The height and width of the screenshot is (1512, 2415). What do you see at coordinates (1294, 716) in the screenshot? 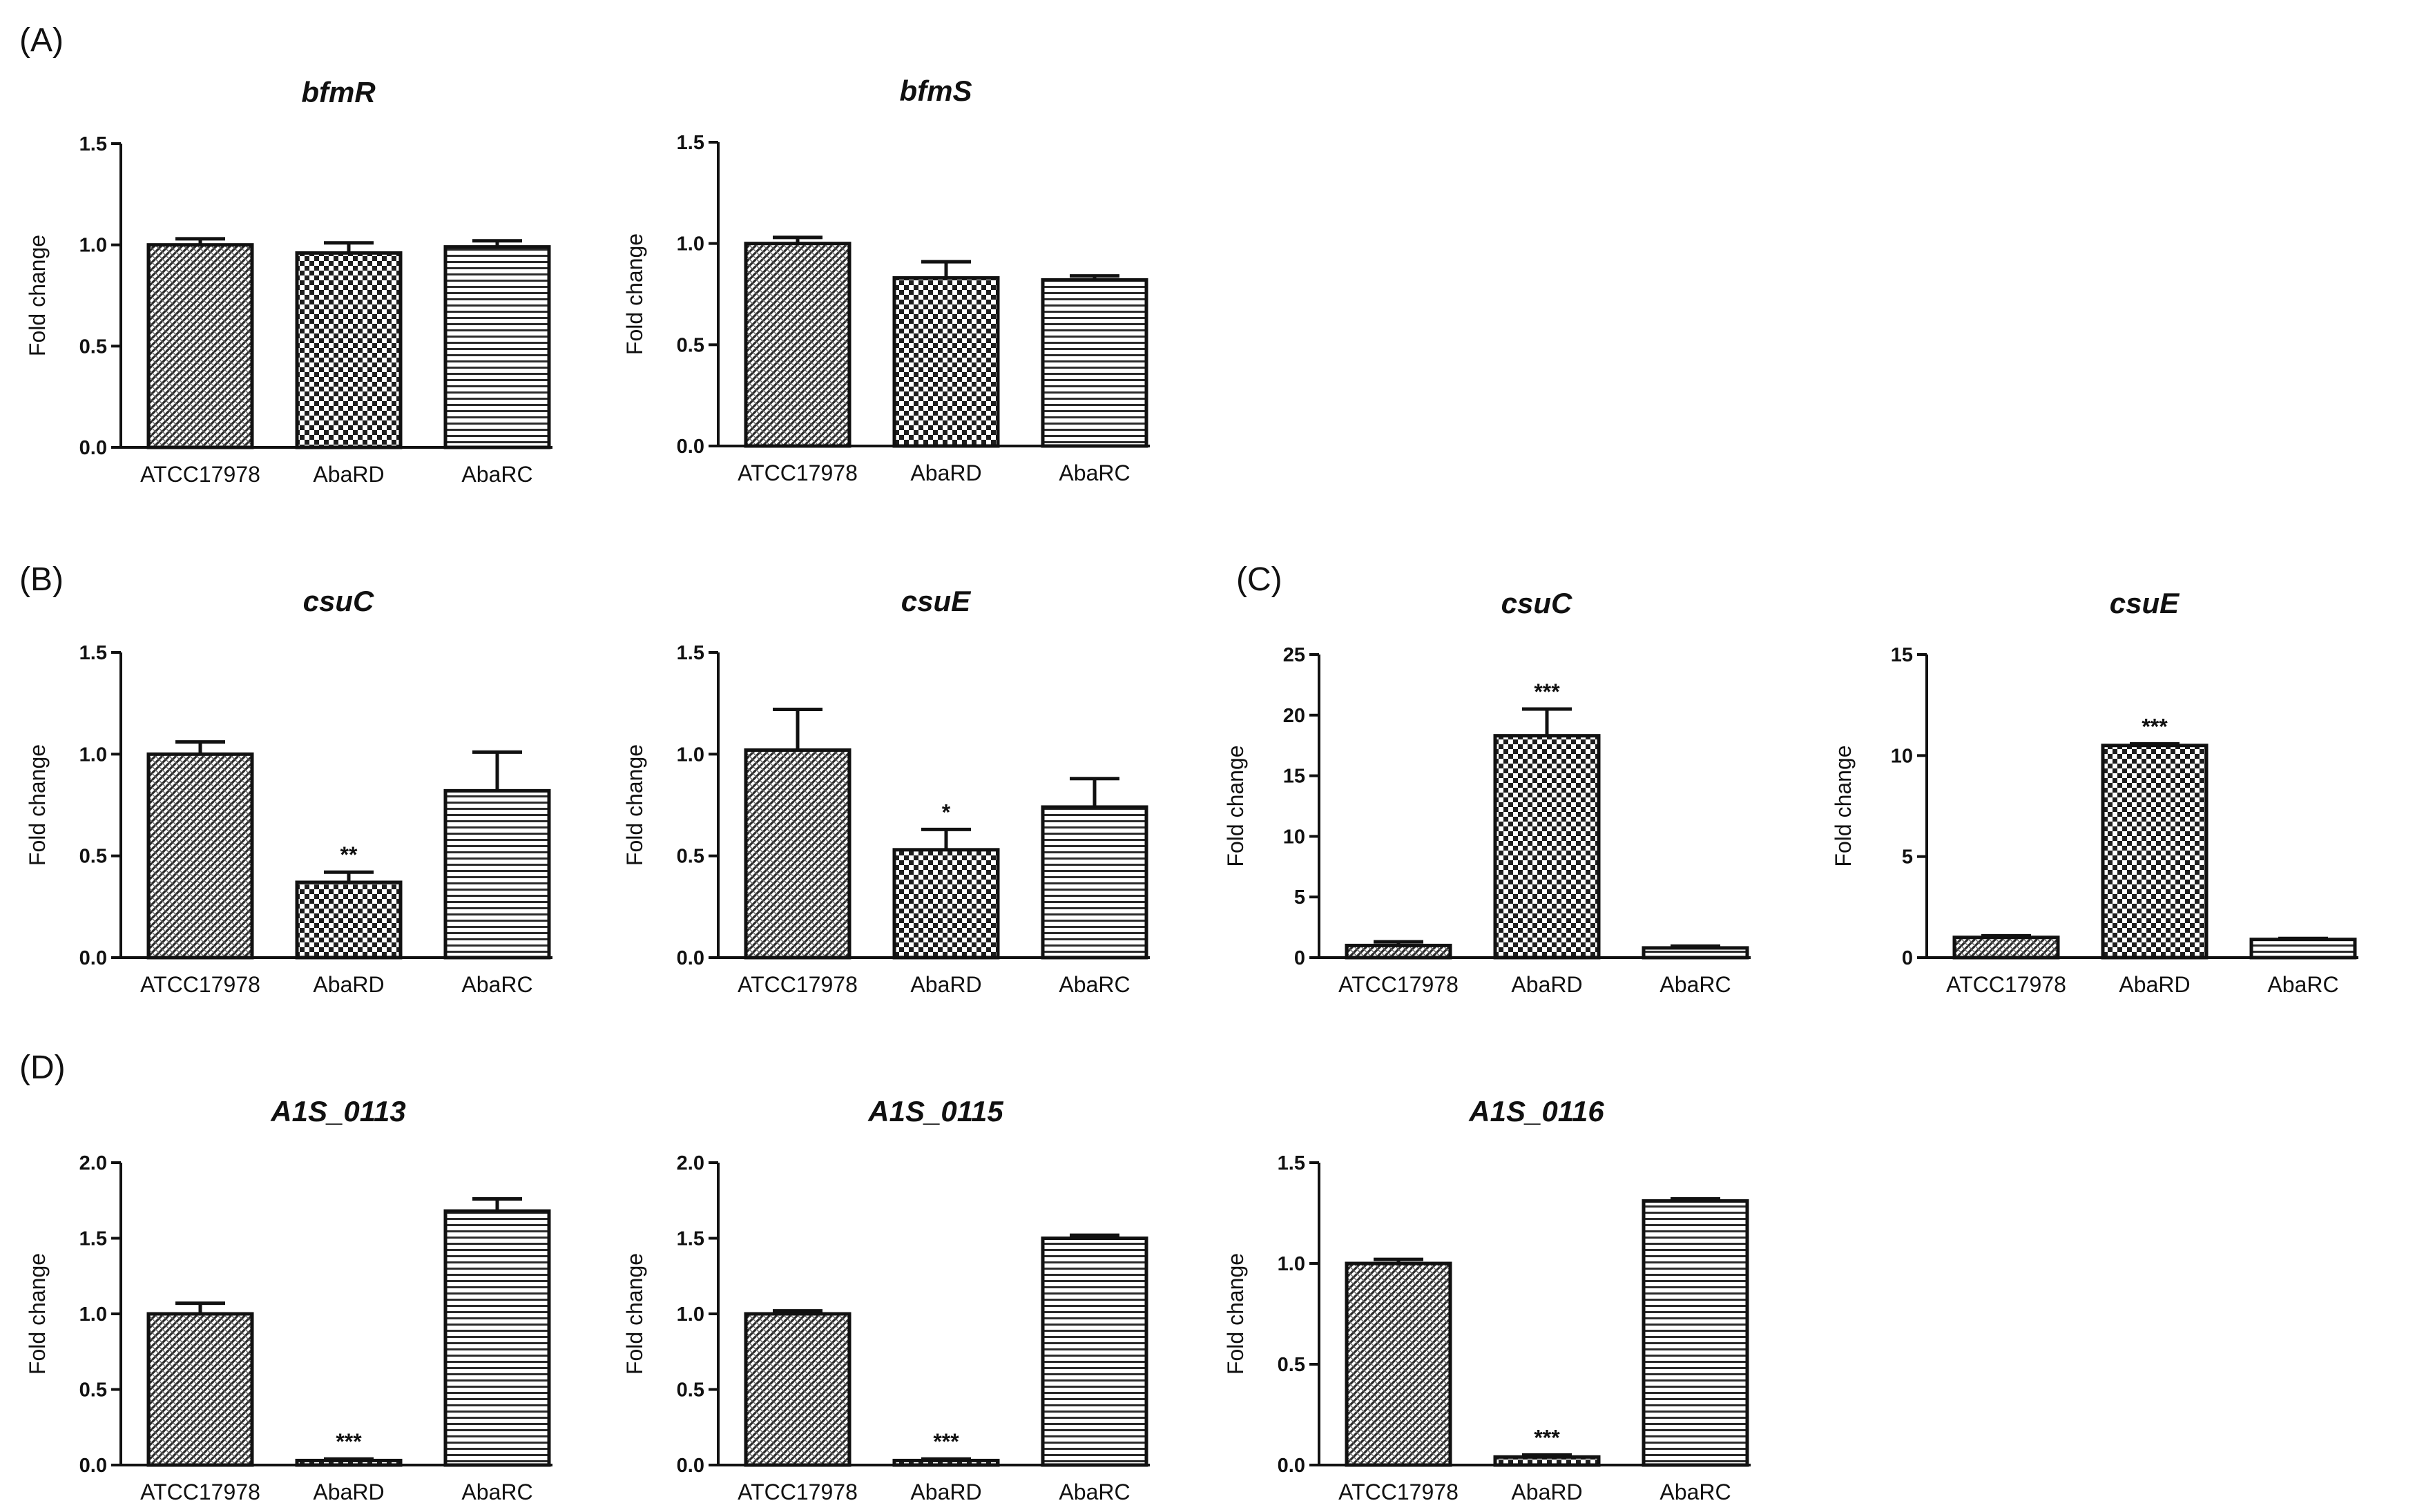
I see `y-tick-label: 20` at bounding box center [1294, 716].